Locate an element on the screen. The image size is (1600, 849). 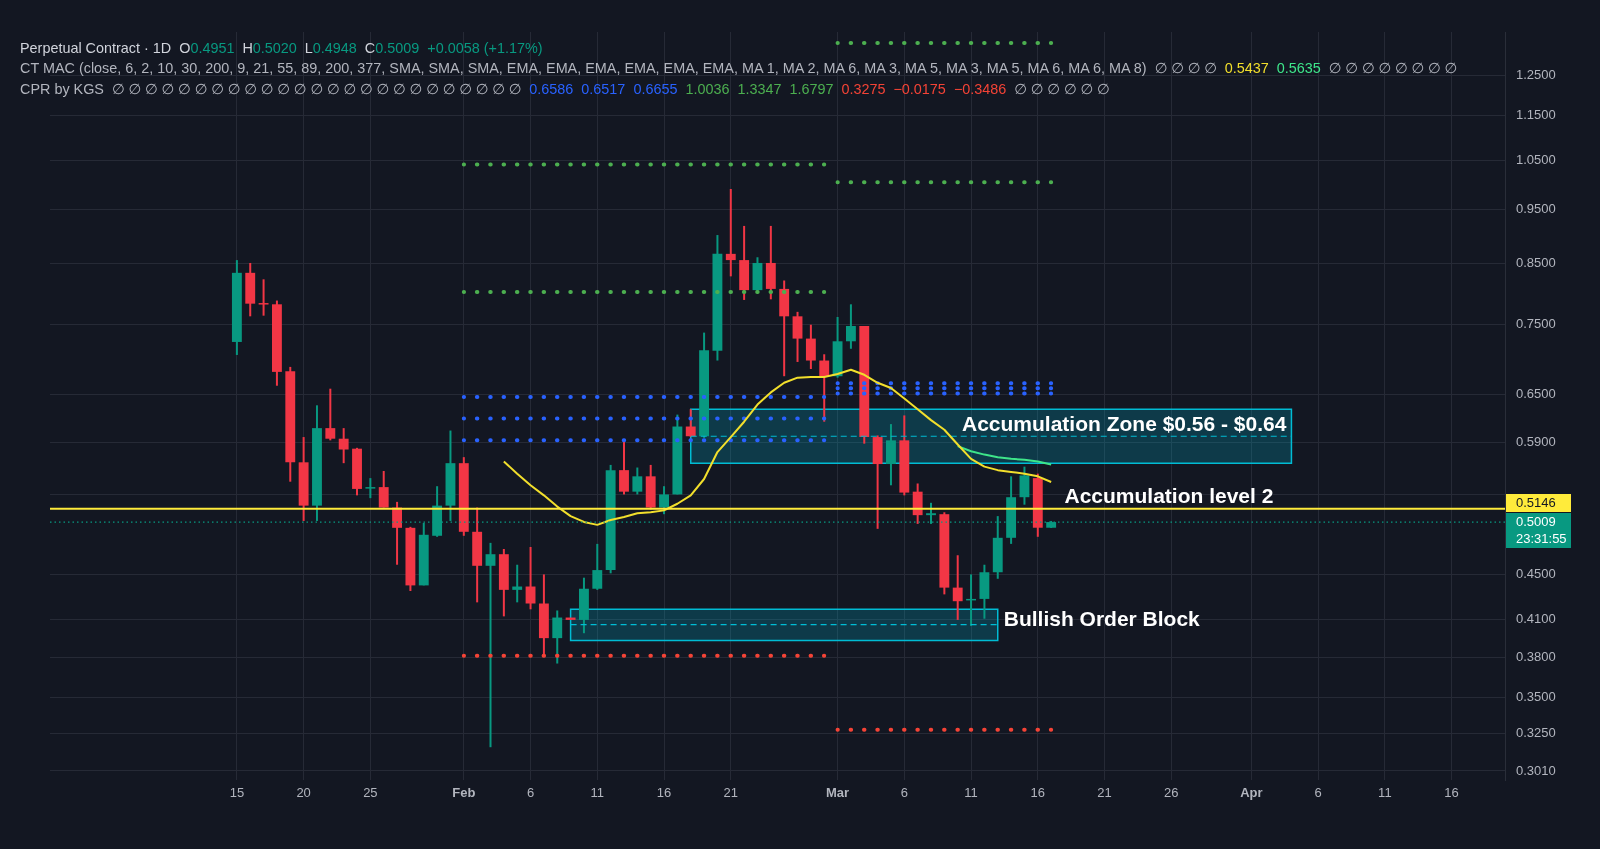
annotation: Accumulation level 2 is located at coordinates (1169, 495).